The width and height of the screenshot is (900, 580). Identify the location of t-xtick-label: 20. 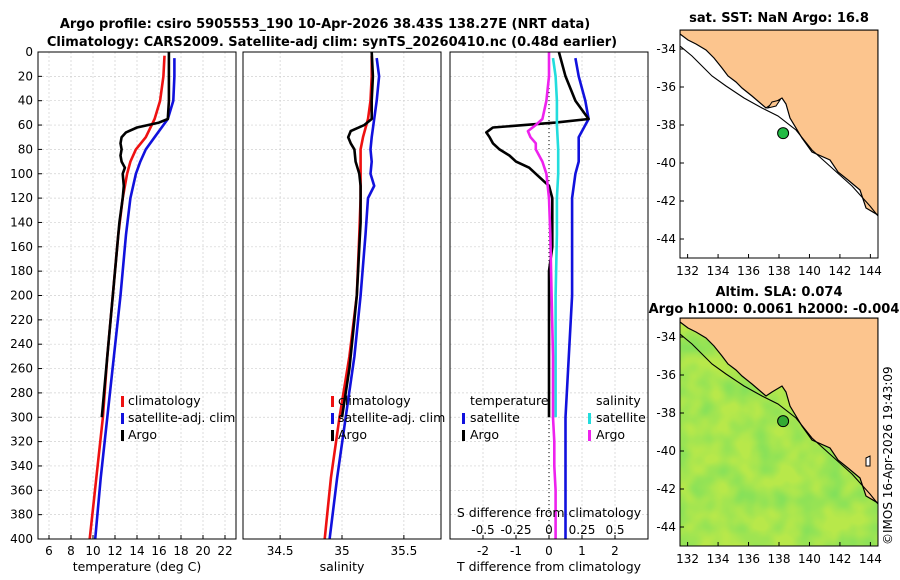
(202, 551).